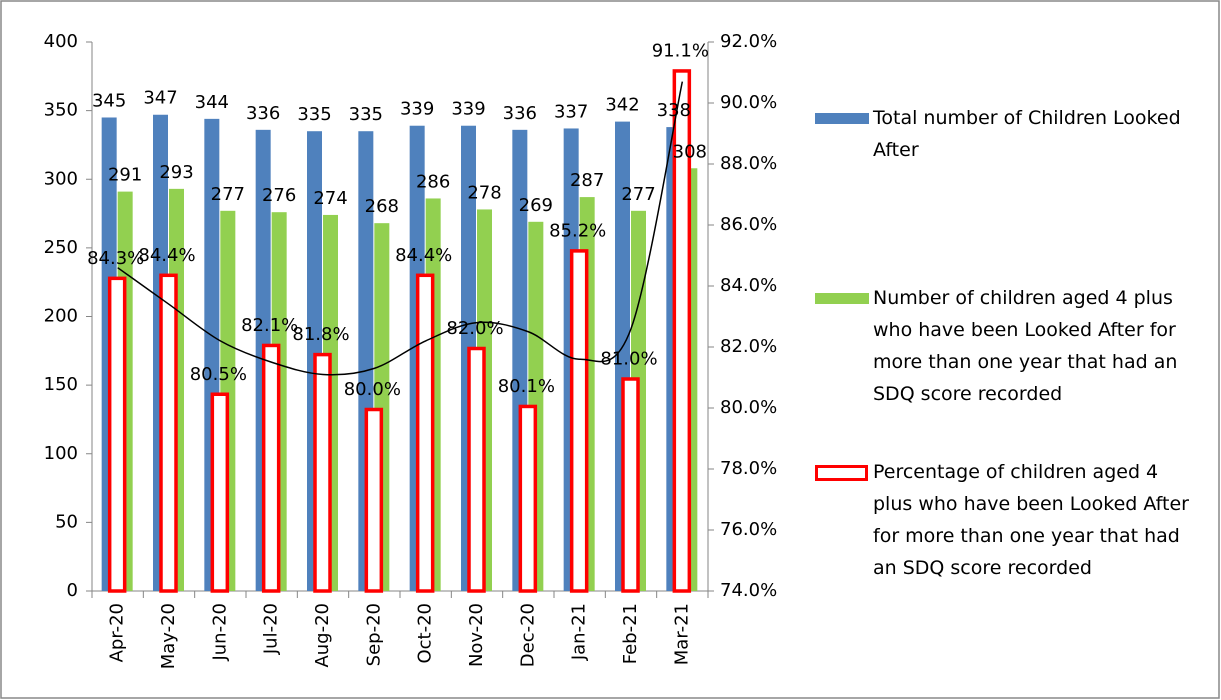 This screenshot has height=700, width=1221. What do you see at coordinates (748, 102) in the screenshot?
I see `y2-tick-label: 90.0%` at bounding box center [748, 102].